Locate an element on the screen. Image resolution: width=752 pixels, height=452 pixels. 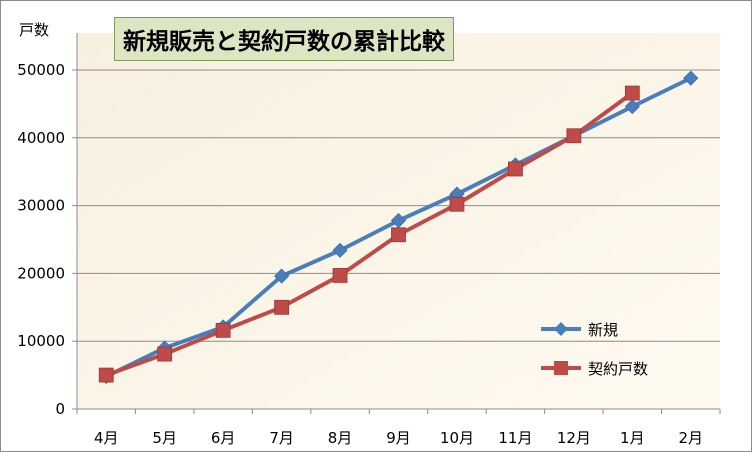
x-tick-label: 7月 is located at coordinates (281, 438).